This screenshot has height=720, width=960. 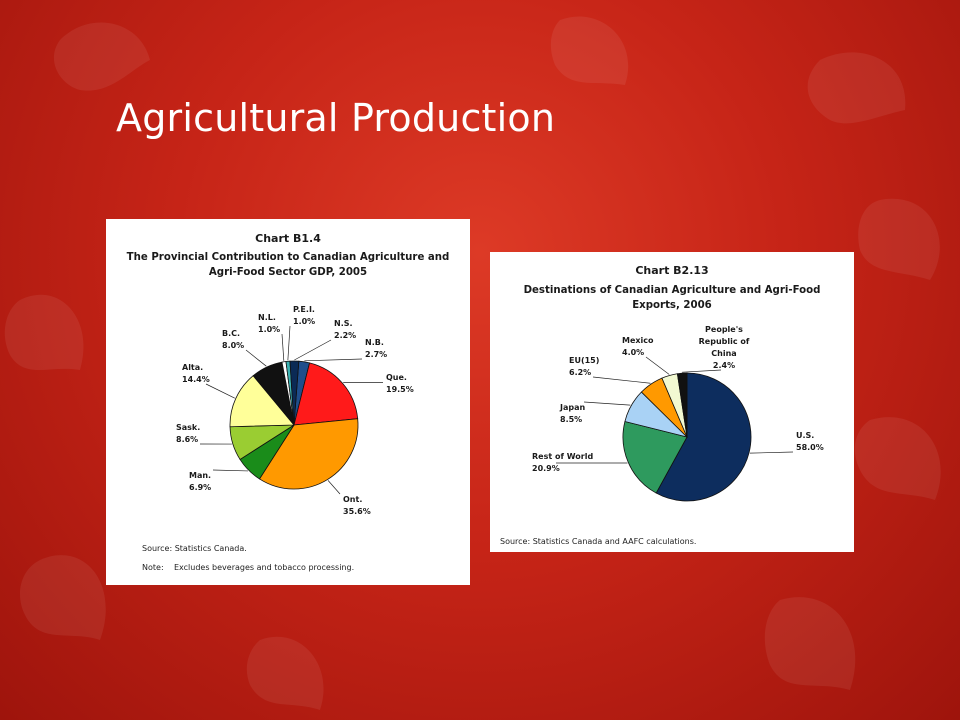 I want to click on slice-percent-eu-15: 6.2%, so click(x=580, y=372).